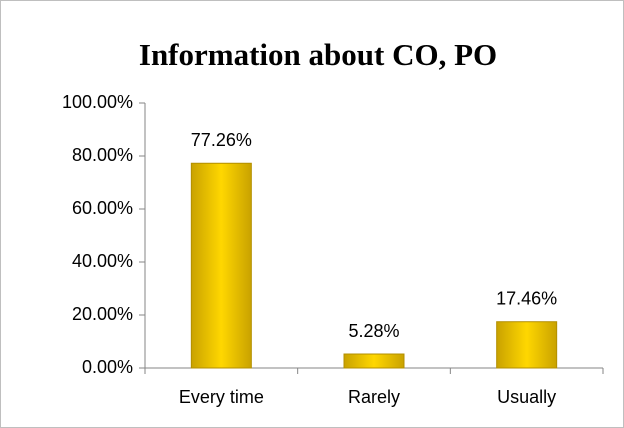 The height and width of the screenshot is (428, 624). Describe the element at coordinates (102, 261) in the screenshot. I see `y-tick-label: 40.00%` at that location.